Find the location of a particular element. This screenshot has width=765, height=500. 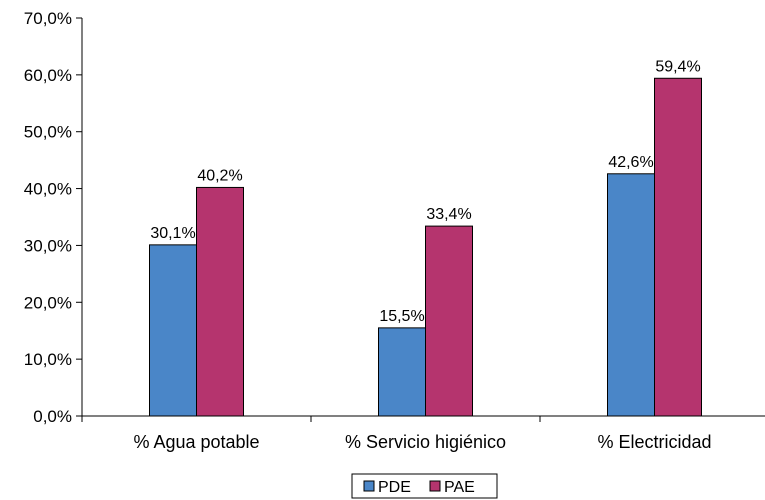

x-category-label: % Servicio higiénico is located at coordinates (425, 442).